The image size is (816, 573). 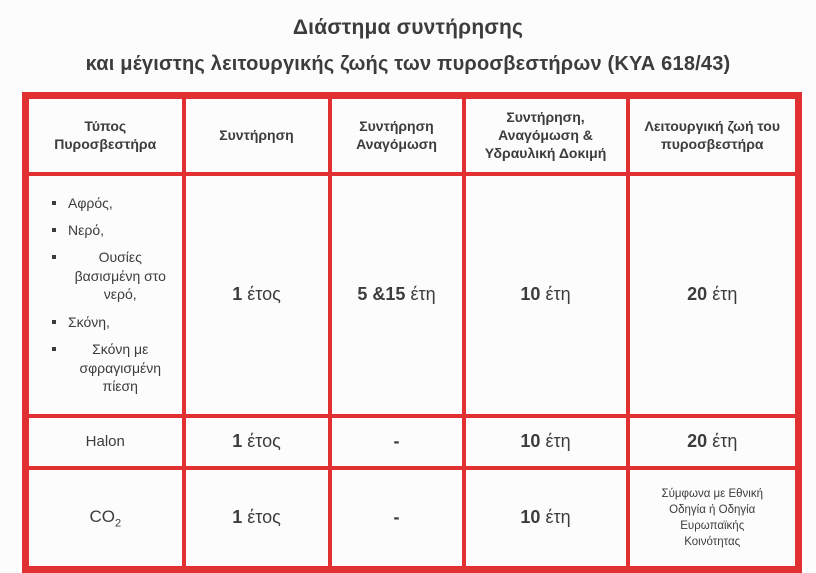 I want to click on cell-type-halon: Halon, so click(x=104, y=441).